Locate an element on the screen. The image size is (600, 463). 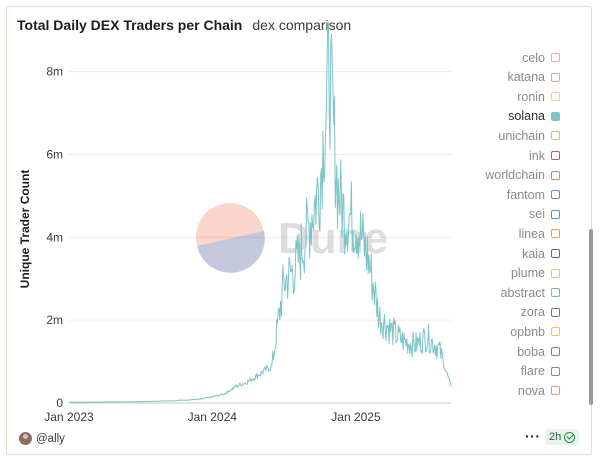
legend-label: worldchain is located at coordinates (515, 175).